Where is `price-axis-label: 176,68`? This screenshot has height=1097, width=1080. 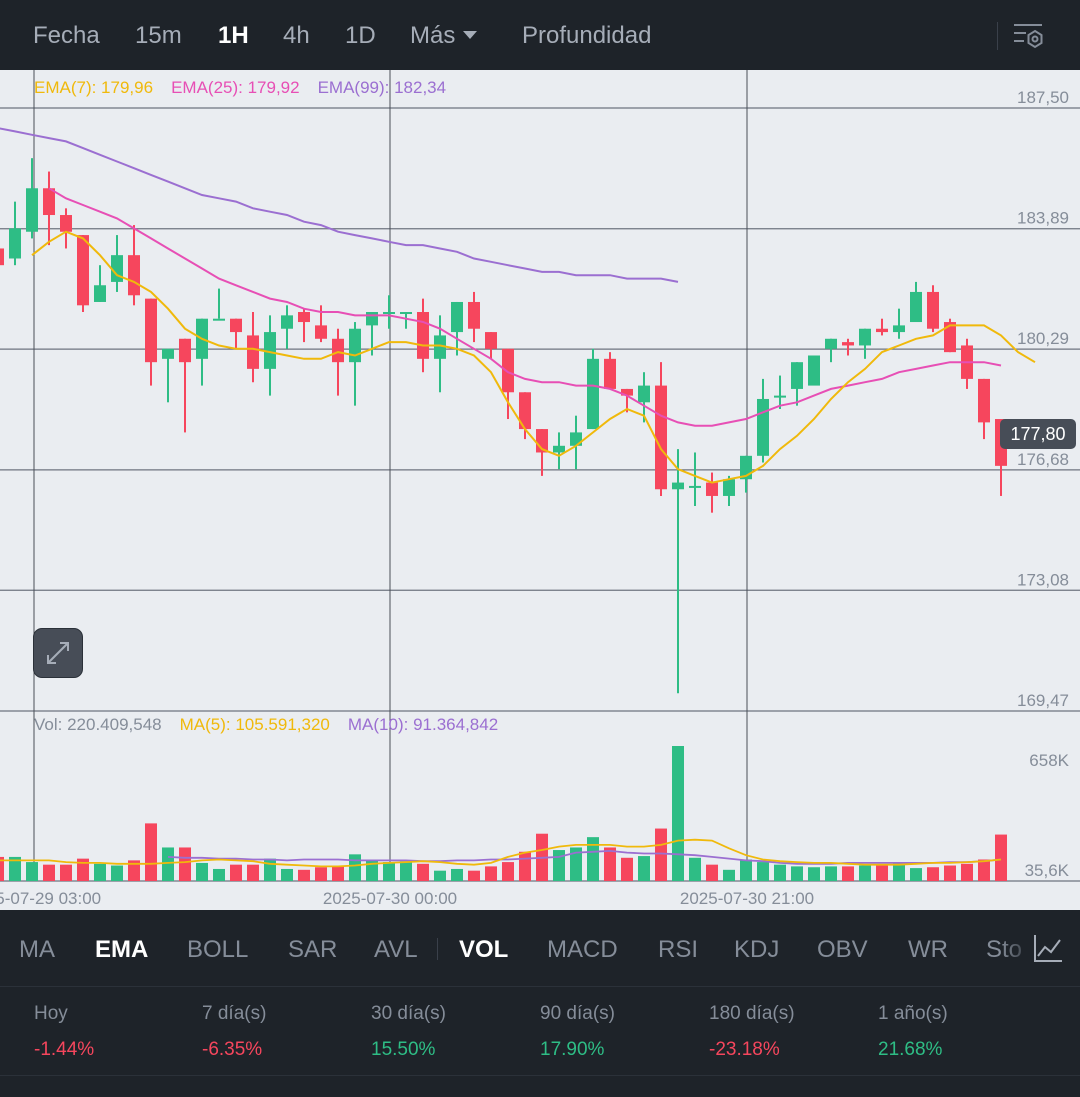 price-axis-label: 176,68 is located at coordinates (1043, 459).